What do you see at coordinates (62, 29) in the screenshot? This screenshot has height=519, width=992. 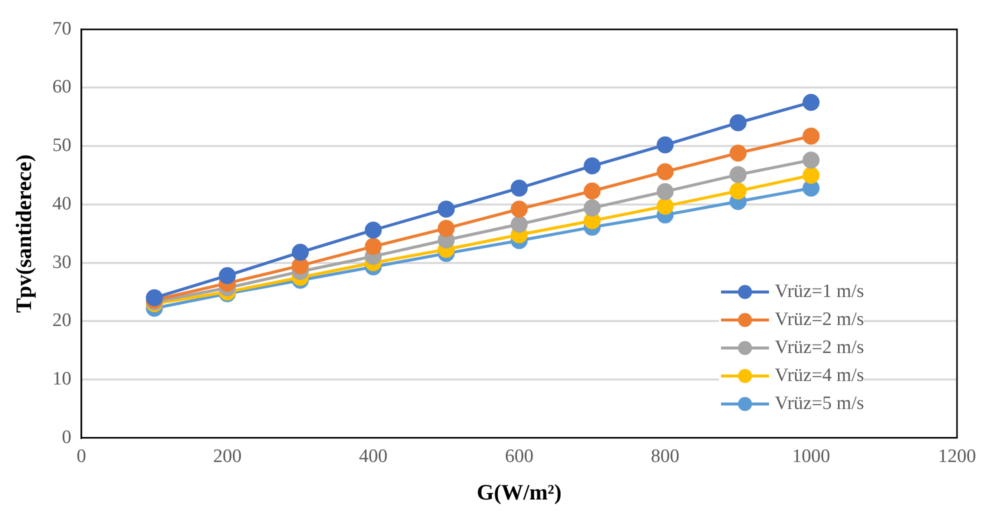 I see `y-tick-label: 70` at bounding box center [62, 29].